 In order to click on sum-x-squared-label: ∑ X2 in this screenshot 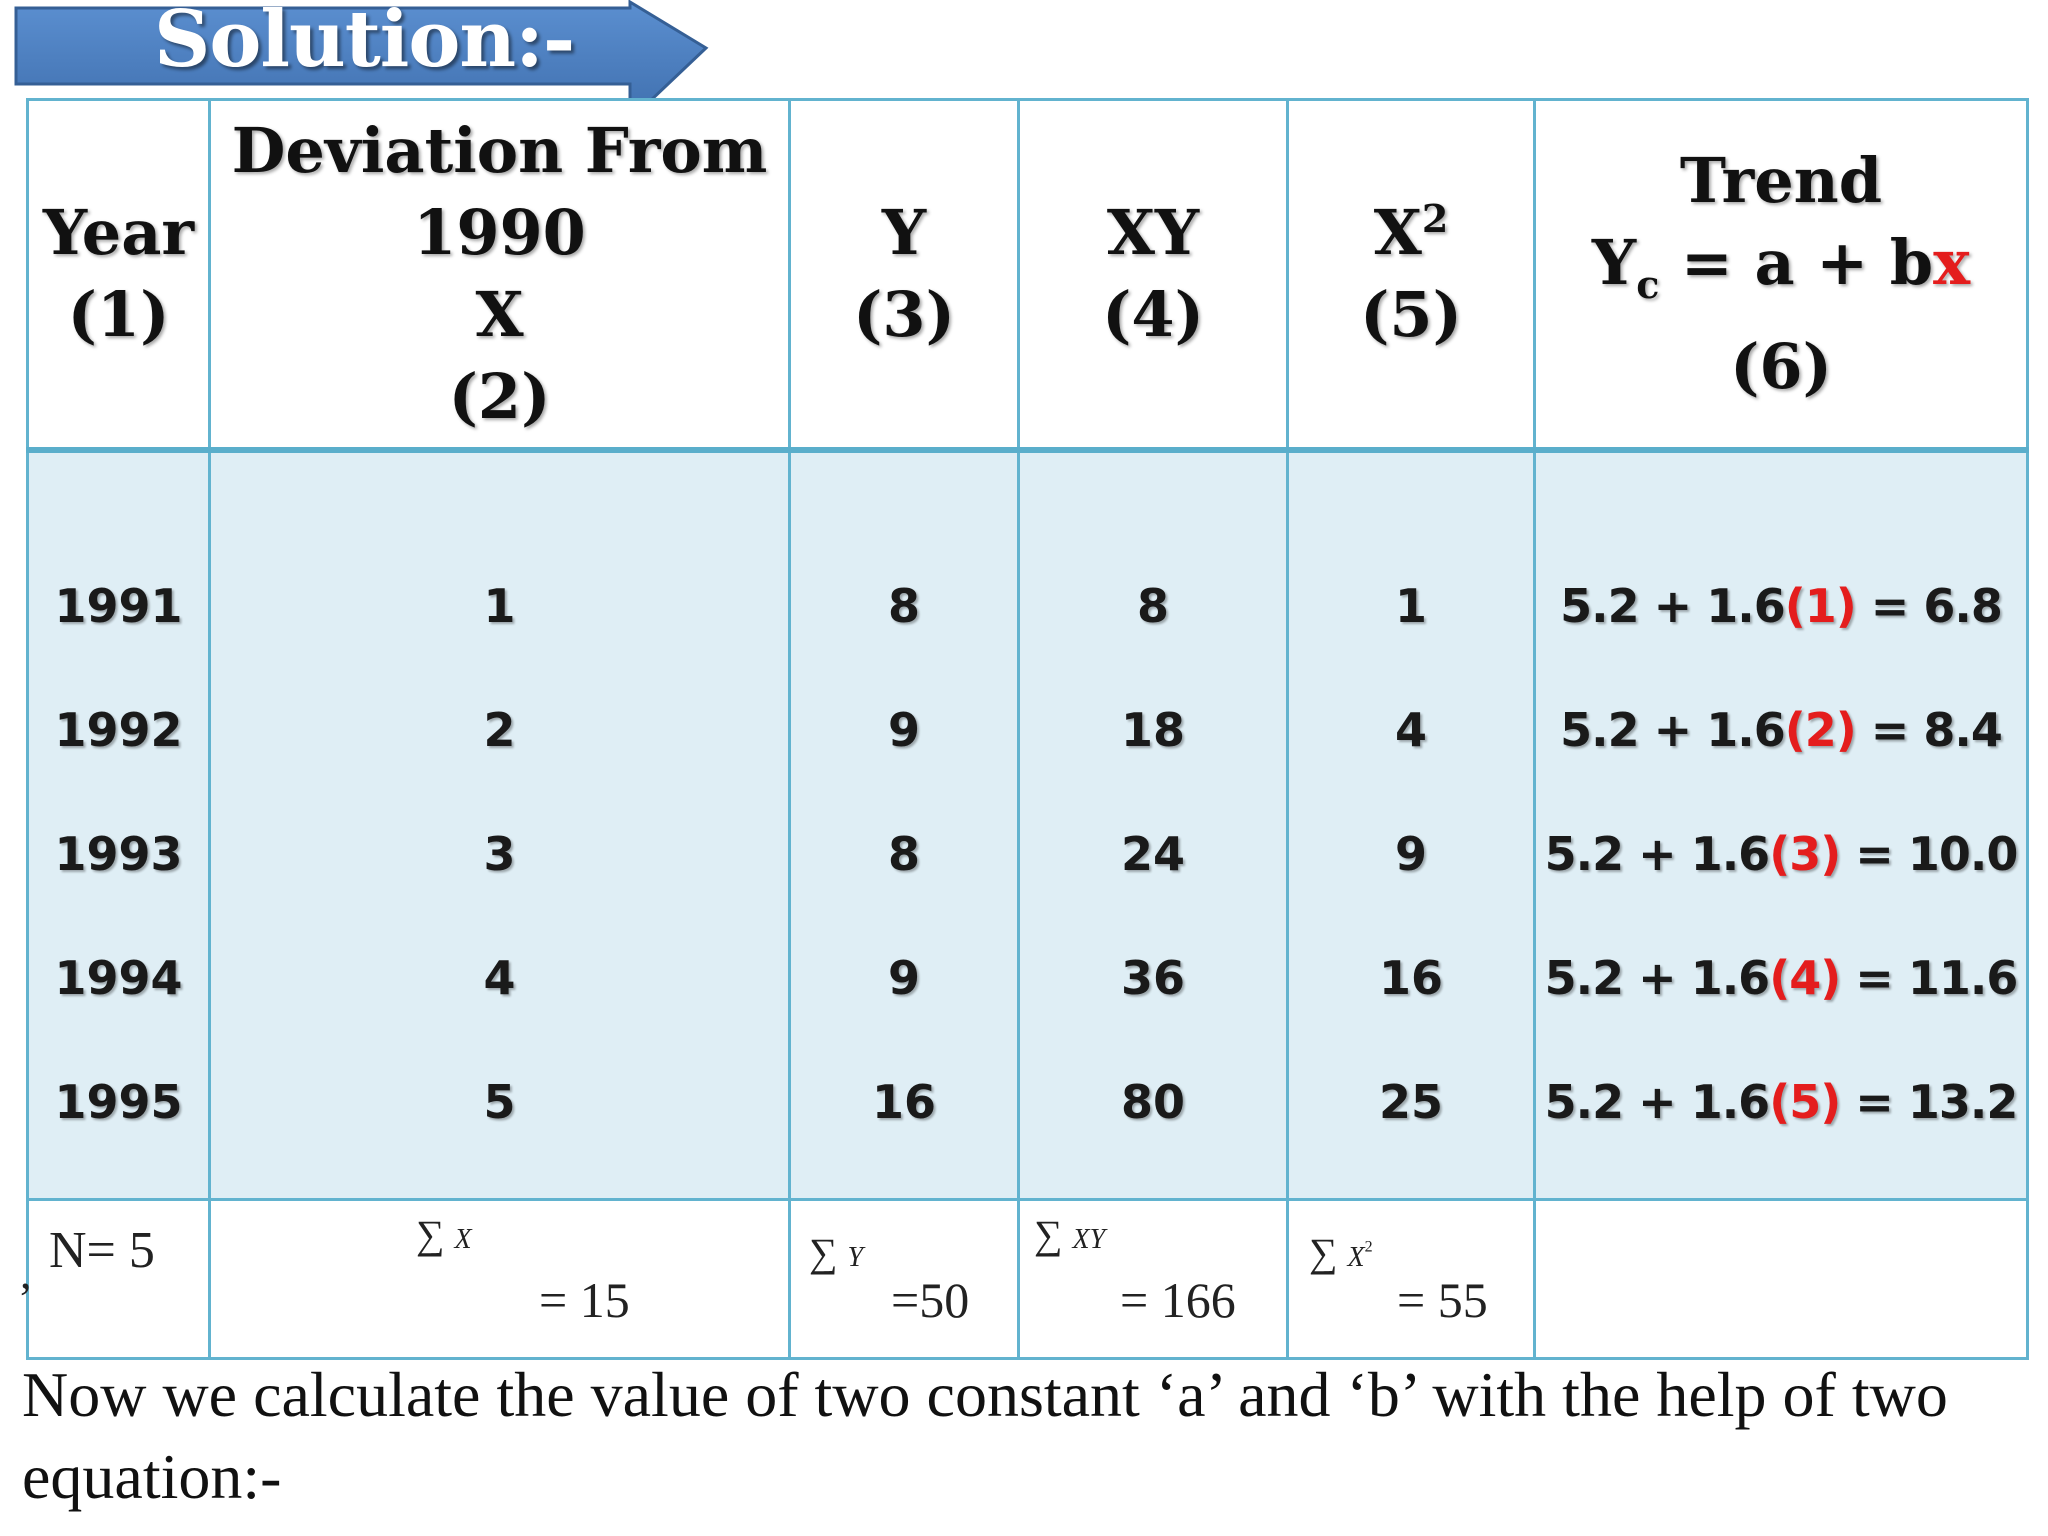, I will do `click(1341, 1252)`.